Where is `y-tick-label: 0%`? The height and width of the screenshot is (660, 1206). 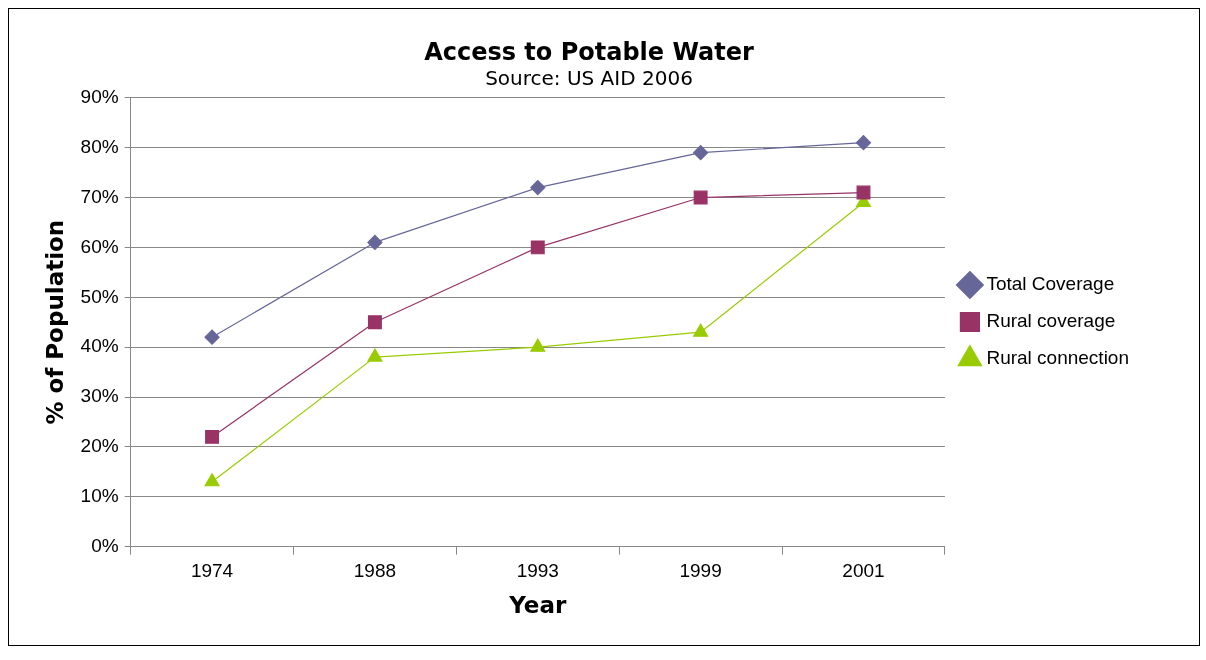 y-tick-label: 0% is located at coordinates (105, 545).